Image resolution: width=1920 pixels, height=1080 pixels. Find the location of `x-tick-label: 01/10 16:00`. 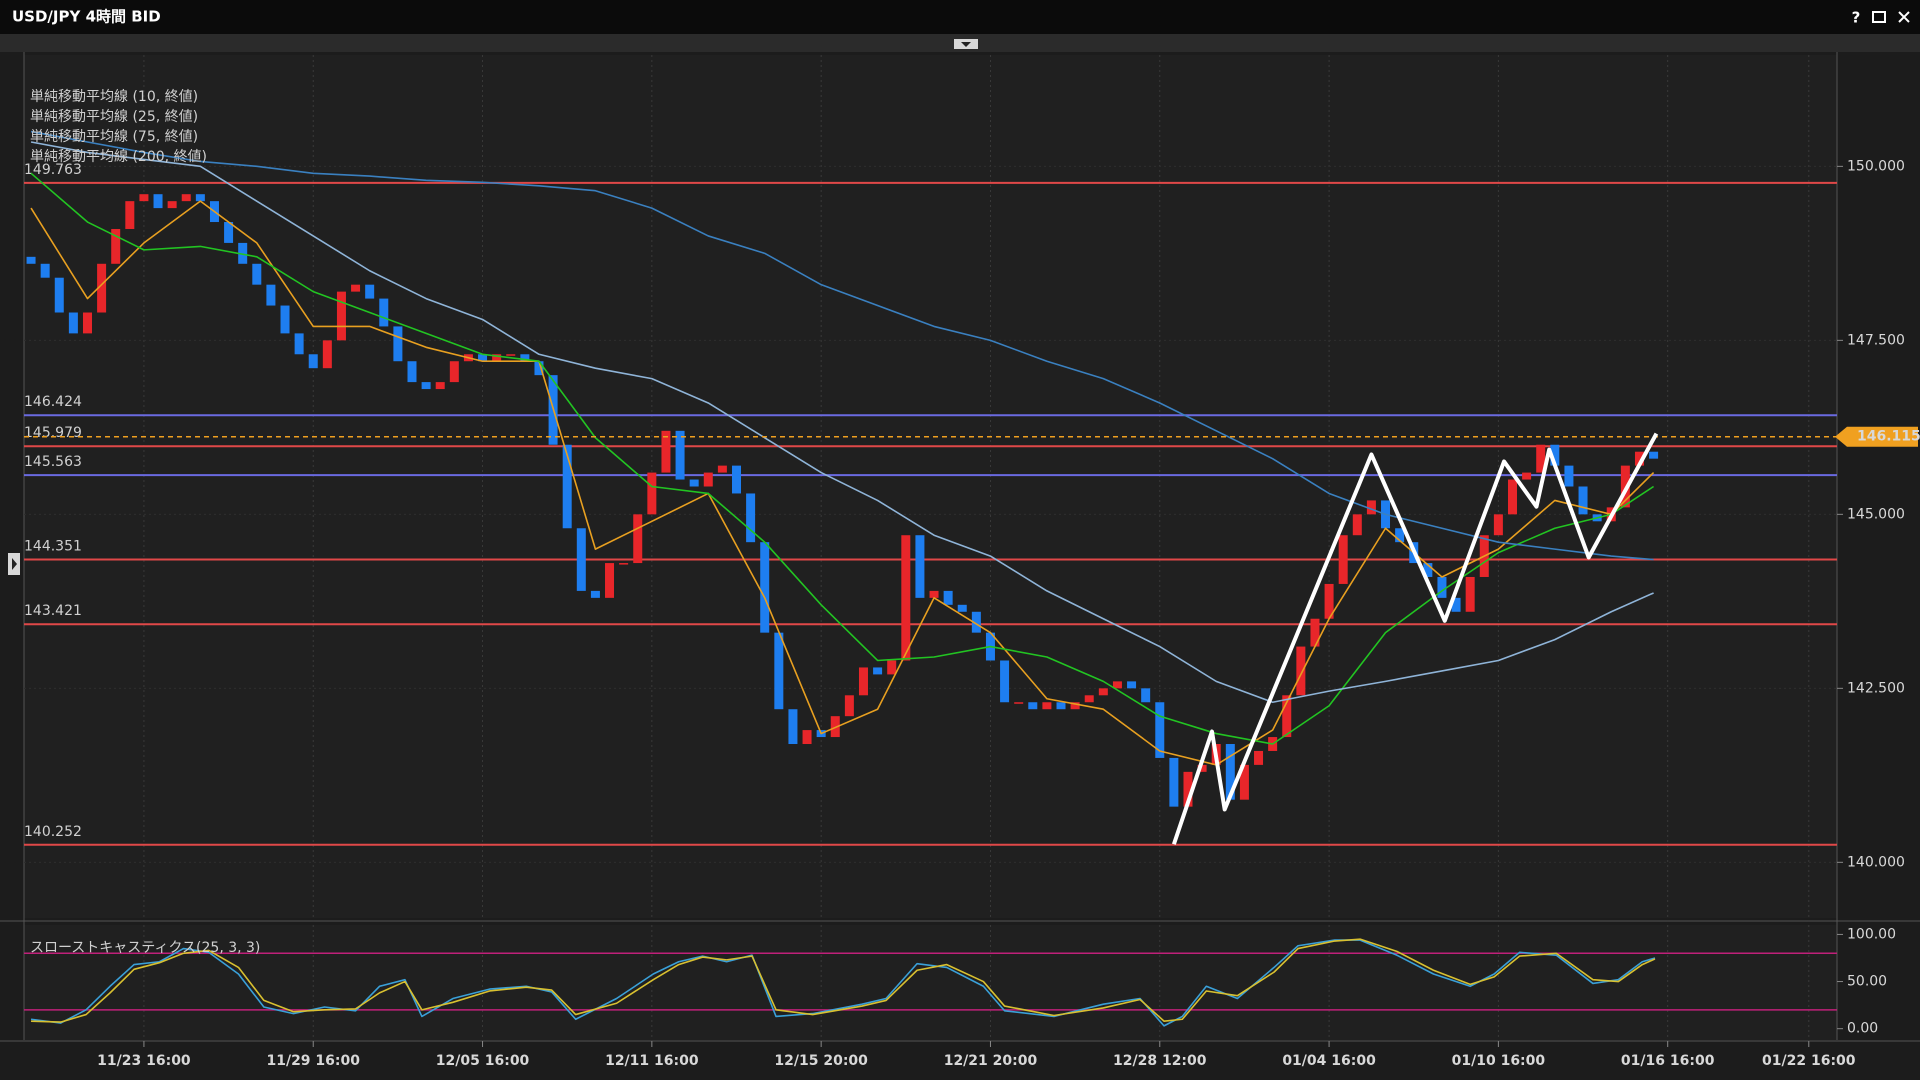

x-tick-label: 01/10 16:00 is located at coordinates (1499, 1061).